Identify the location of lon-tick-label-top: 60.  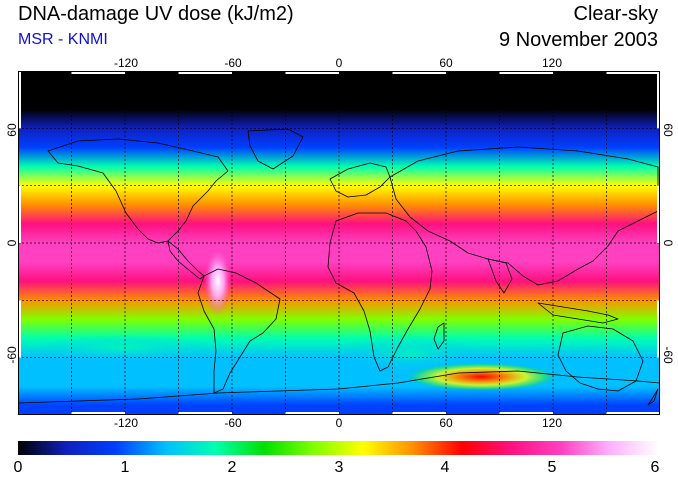
(446, 63).